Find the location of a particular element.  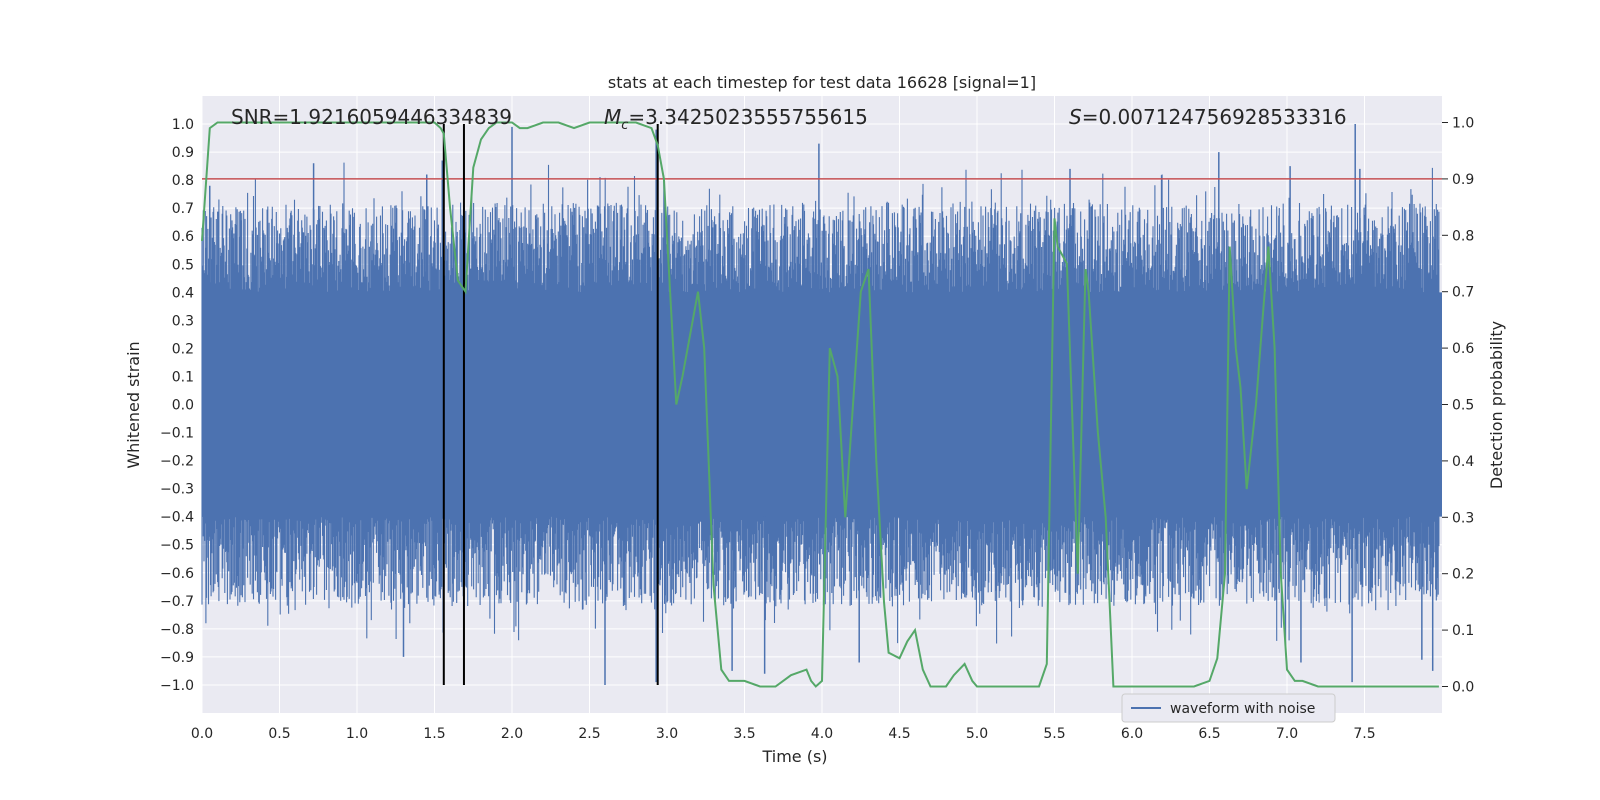

x-tick-label: 3.5 is located at coordinates (744, 734).